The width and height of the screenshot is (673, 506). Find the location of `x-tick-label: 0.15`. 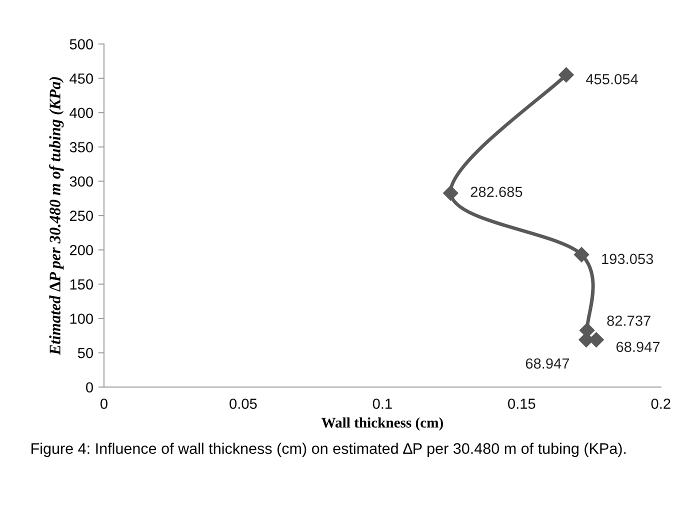

x-tick-label: 0.15 is located at coordinates (522, 403).